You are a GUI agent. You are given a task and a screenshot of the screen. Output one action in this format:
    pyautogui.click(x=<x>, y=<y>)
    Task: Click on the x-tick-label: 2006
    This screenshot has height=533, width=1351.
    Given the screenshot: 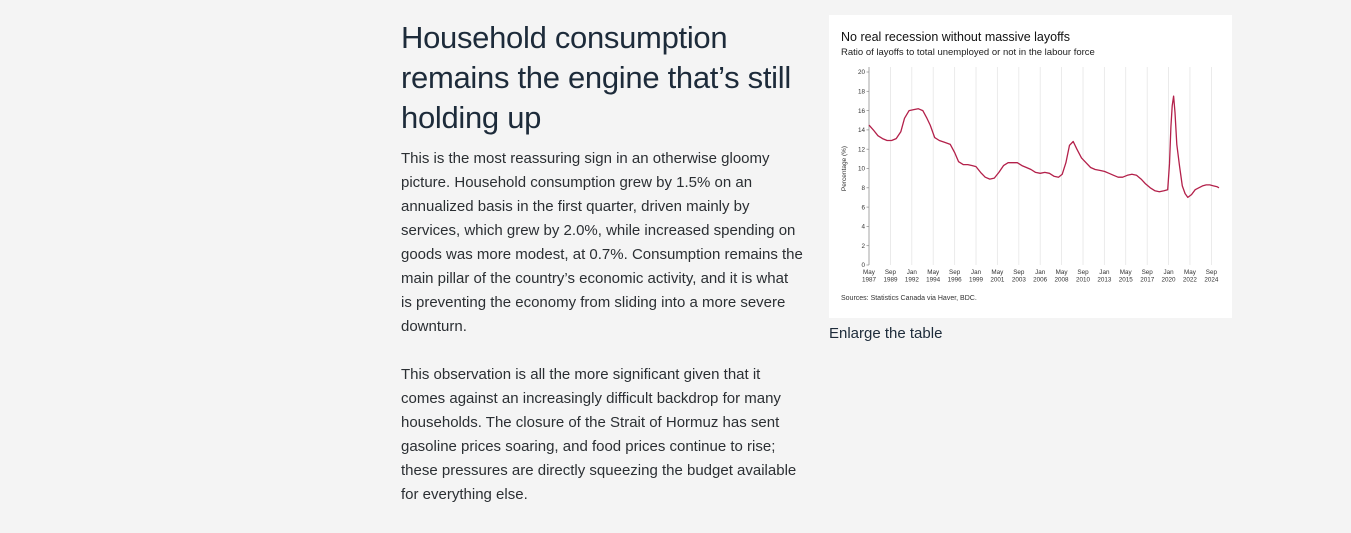 What is the action you would take?
    pyautogui.click(x=1040, y=280)
    